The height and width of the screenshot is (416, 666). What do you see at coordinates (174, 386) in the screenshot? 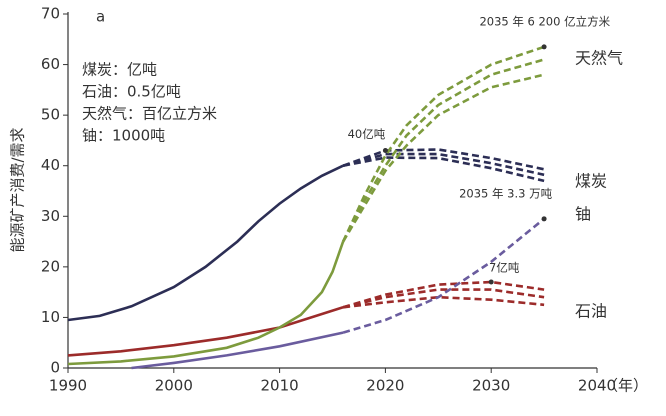
I see `x-tick-label: 2000` at bounding box center [174, 386].